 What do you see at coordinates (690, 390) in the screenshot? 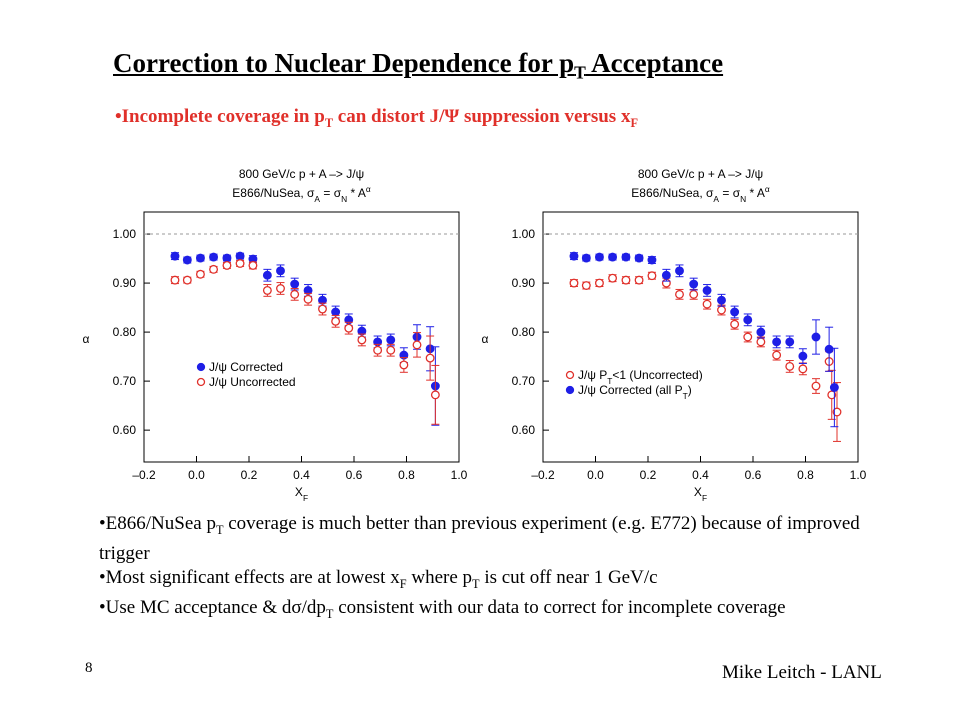
I see `text-segment: )` at bounding box center [690, 390].